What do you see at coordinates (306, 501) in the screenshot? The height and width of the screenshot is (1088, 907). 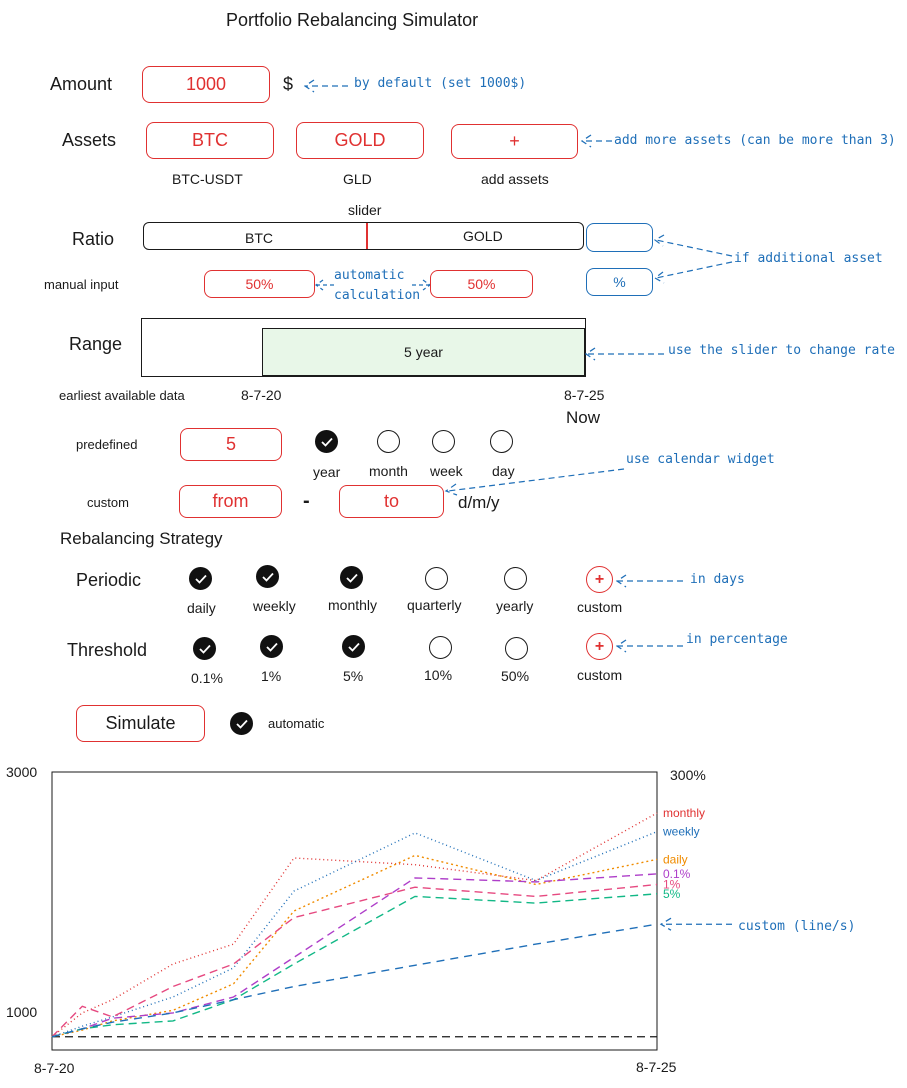 I see `date-range-dash: -` at bounding box center [306, 501].